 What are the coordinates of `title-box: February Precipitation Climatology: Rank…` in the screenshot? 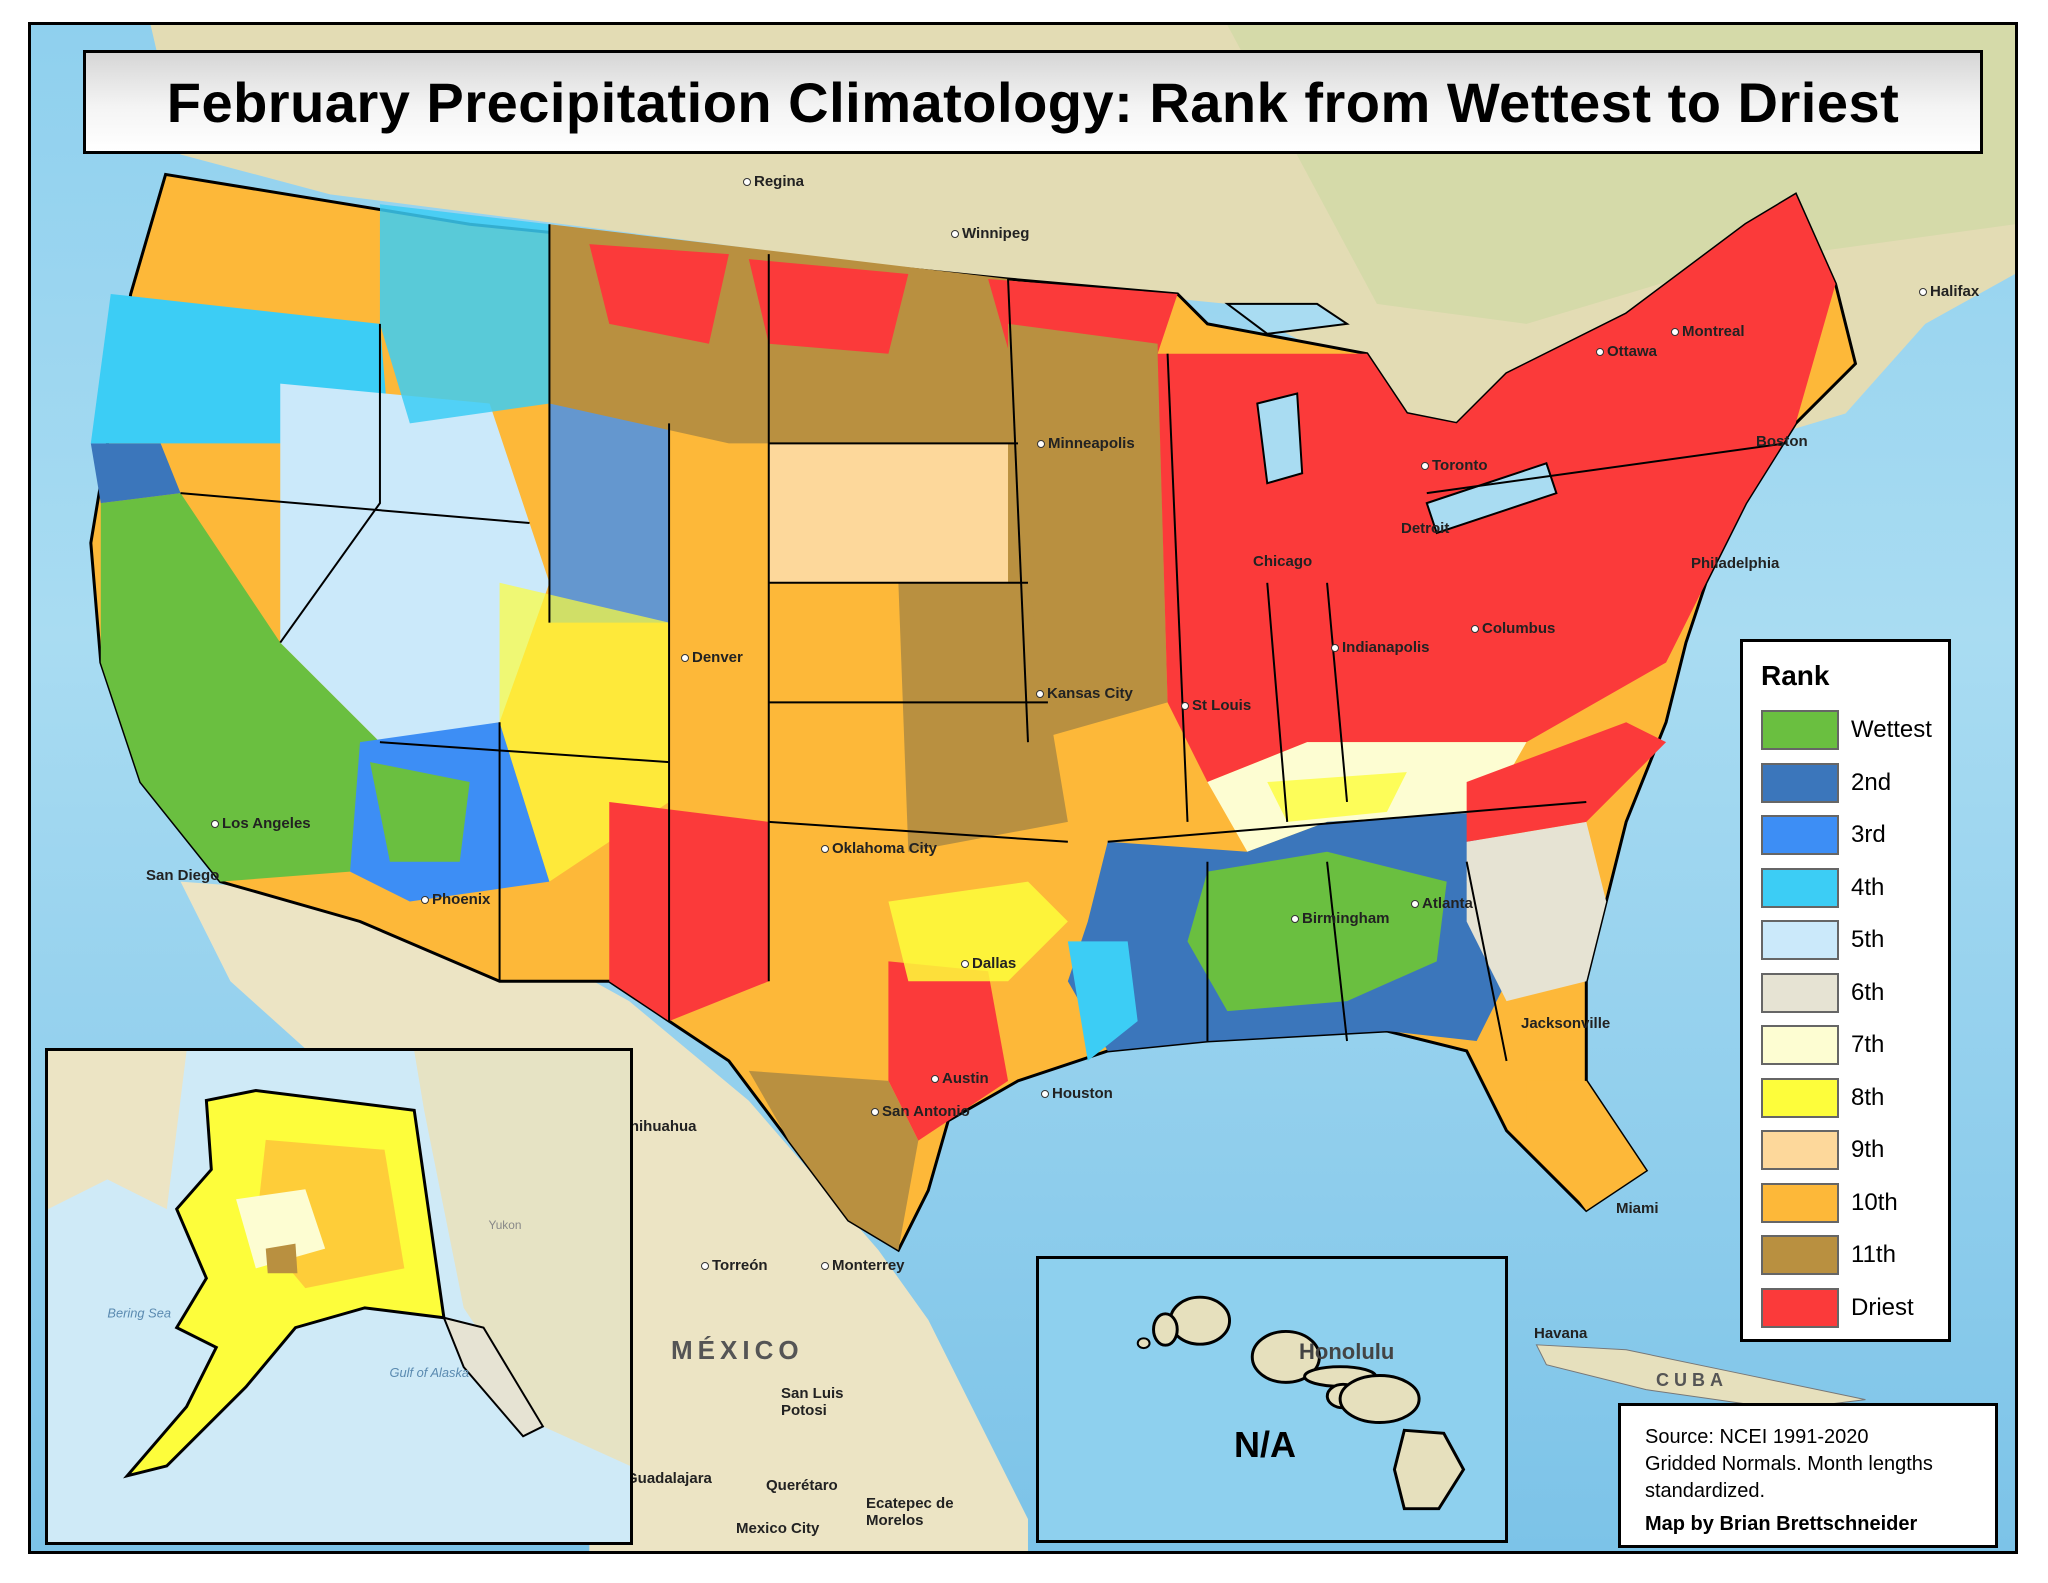 It's located at (1033, 102).